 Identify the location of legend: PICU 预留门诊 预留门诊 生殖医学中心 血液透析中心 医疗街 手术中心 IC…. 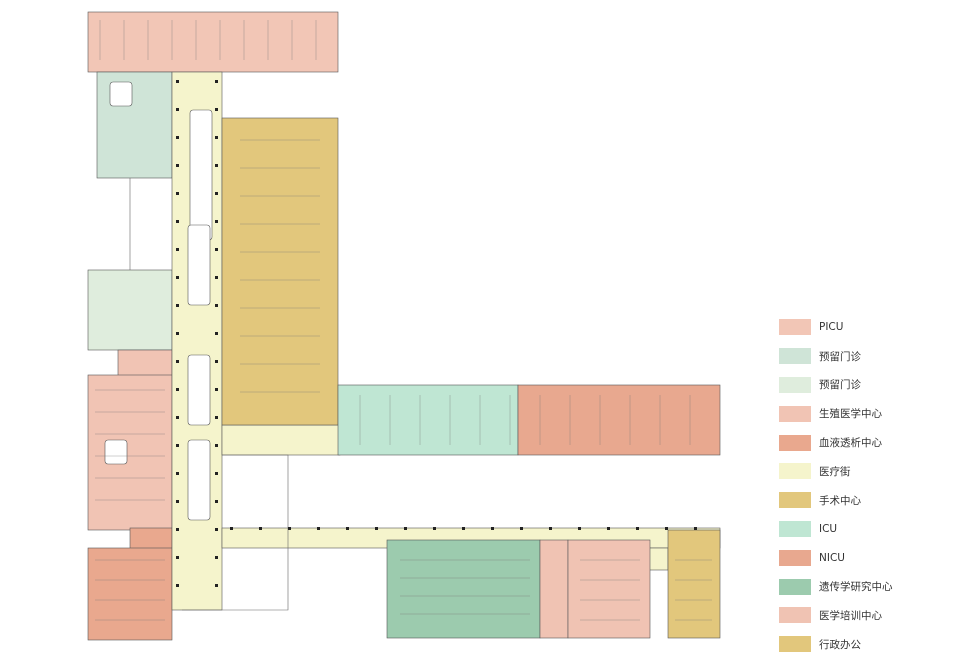
(836, 486).